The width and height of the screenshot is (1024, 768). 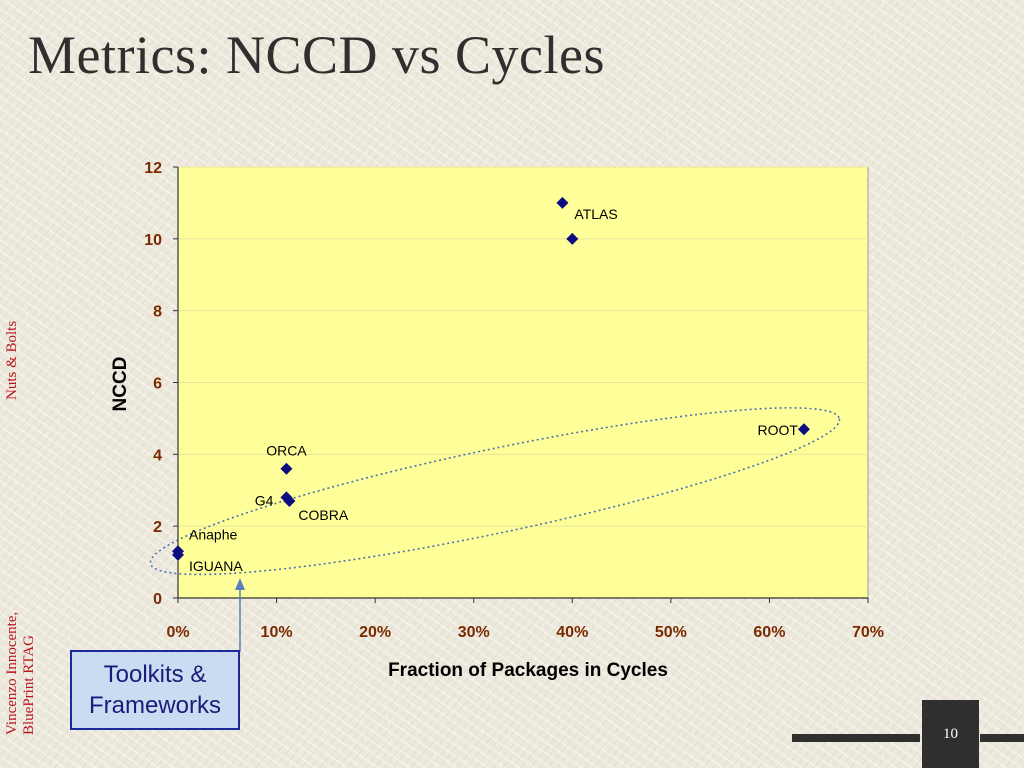 I want to click on x-tick-label: 10%, so click(x=277, y=632).